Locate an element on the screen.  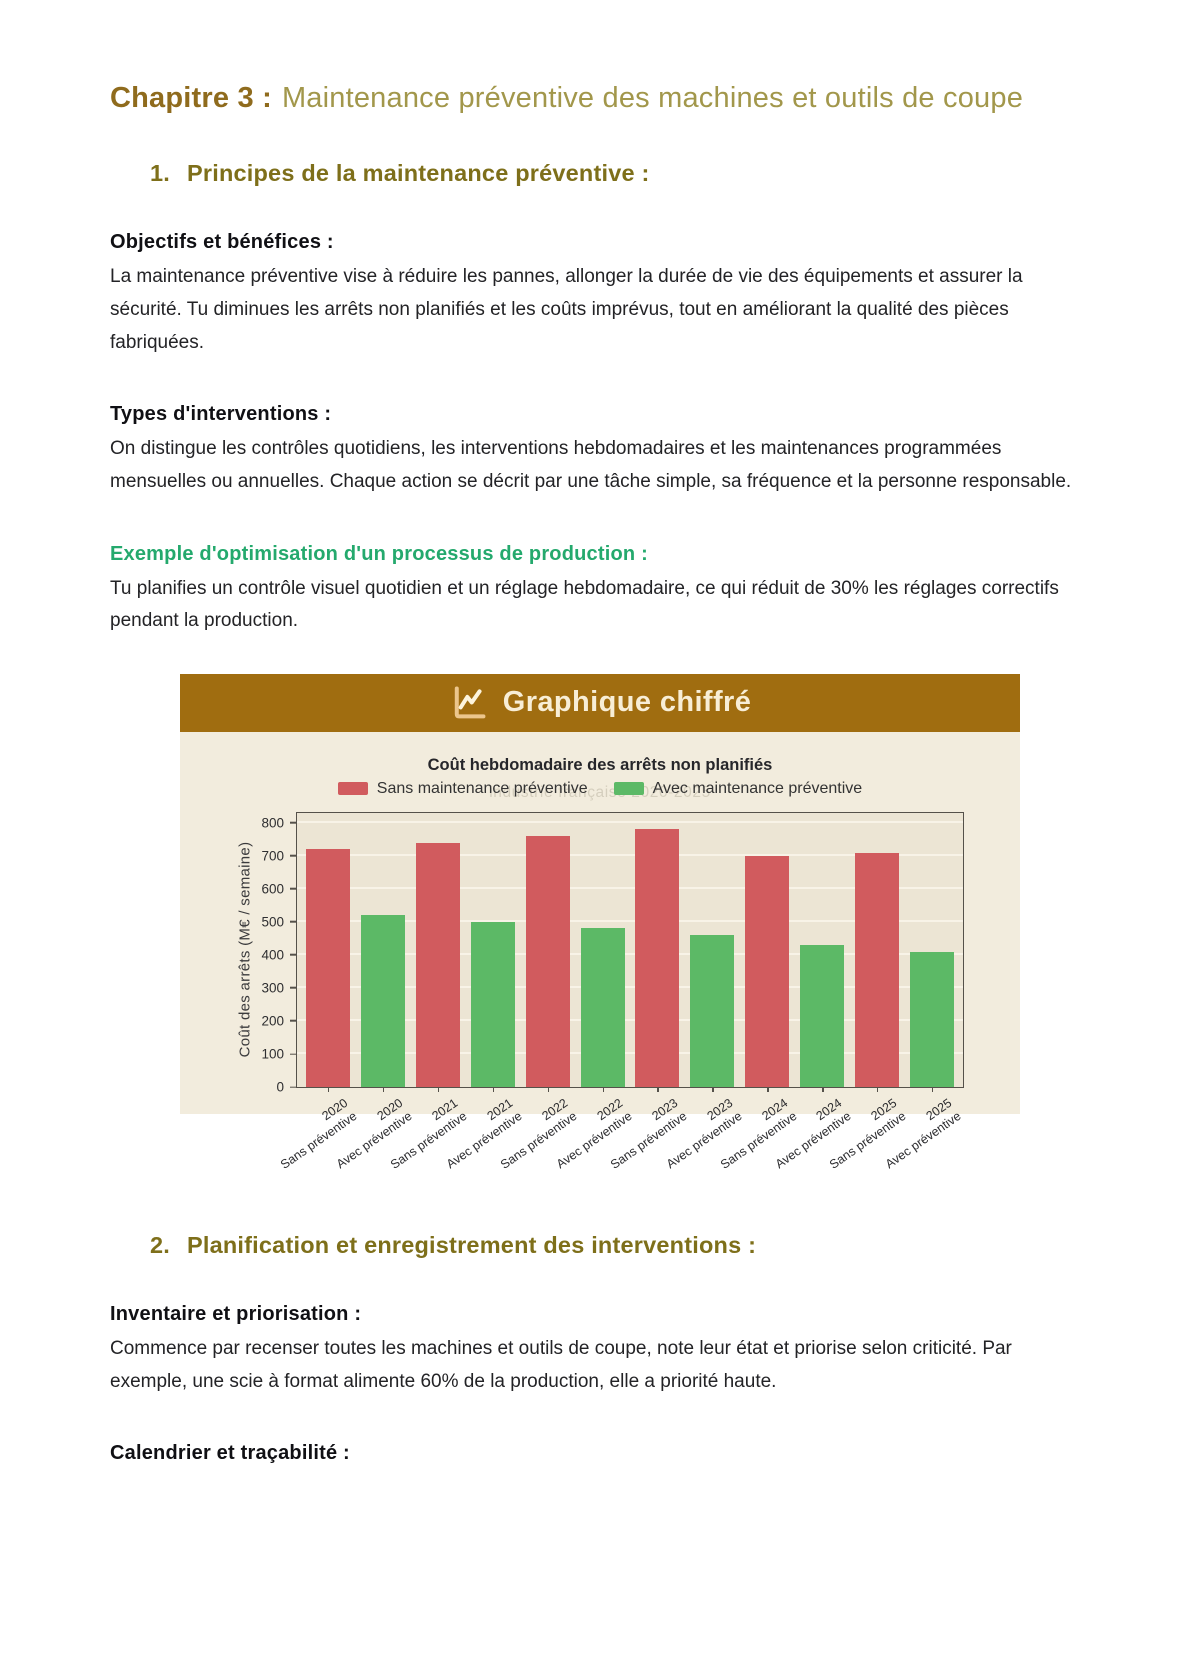
bar-slot: 2025 Avec préventive is located at coordinates (923, 992).